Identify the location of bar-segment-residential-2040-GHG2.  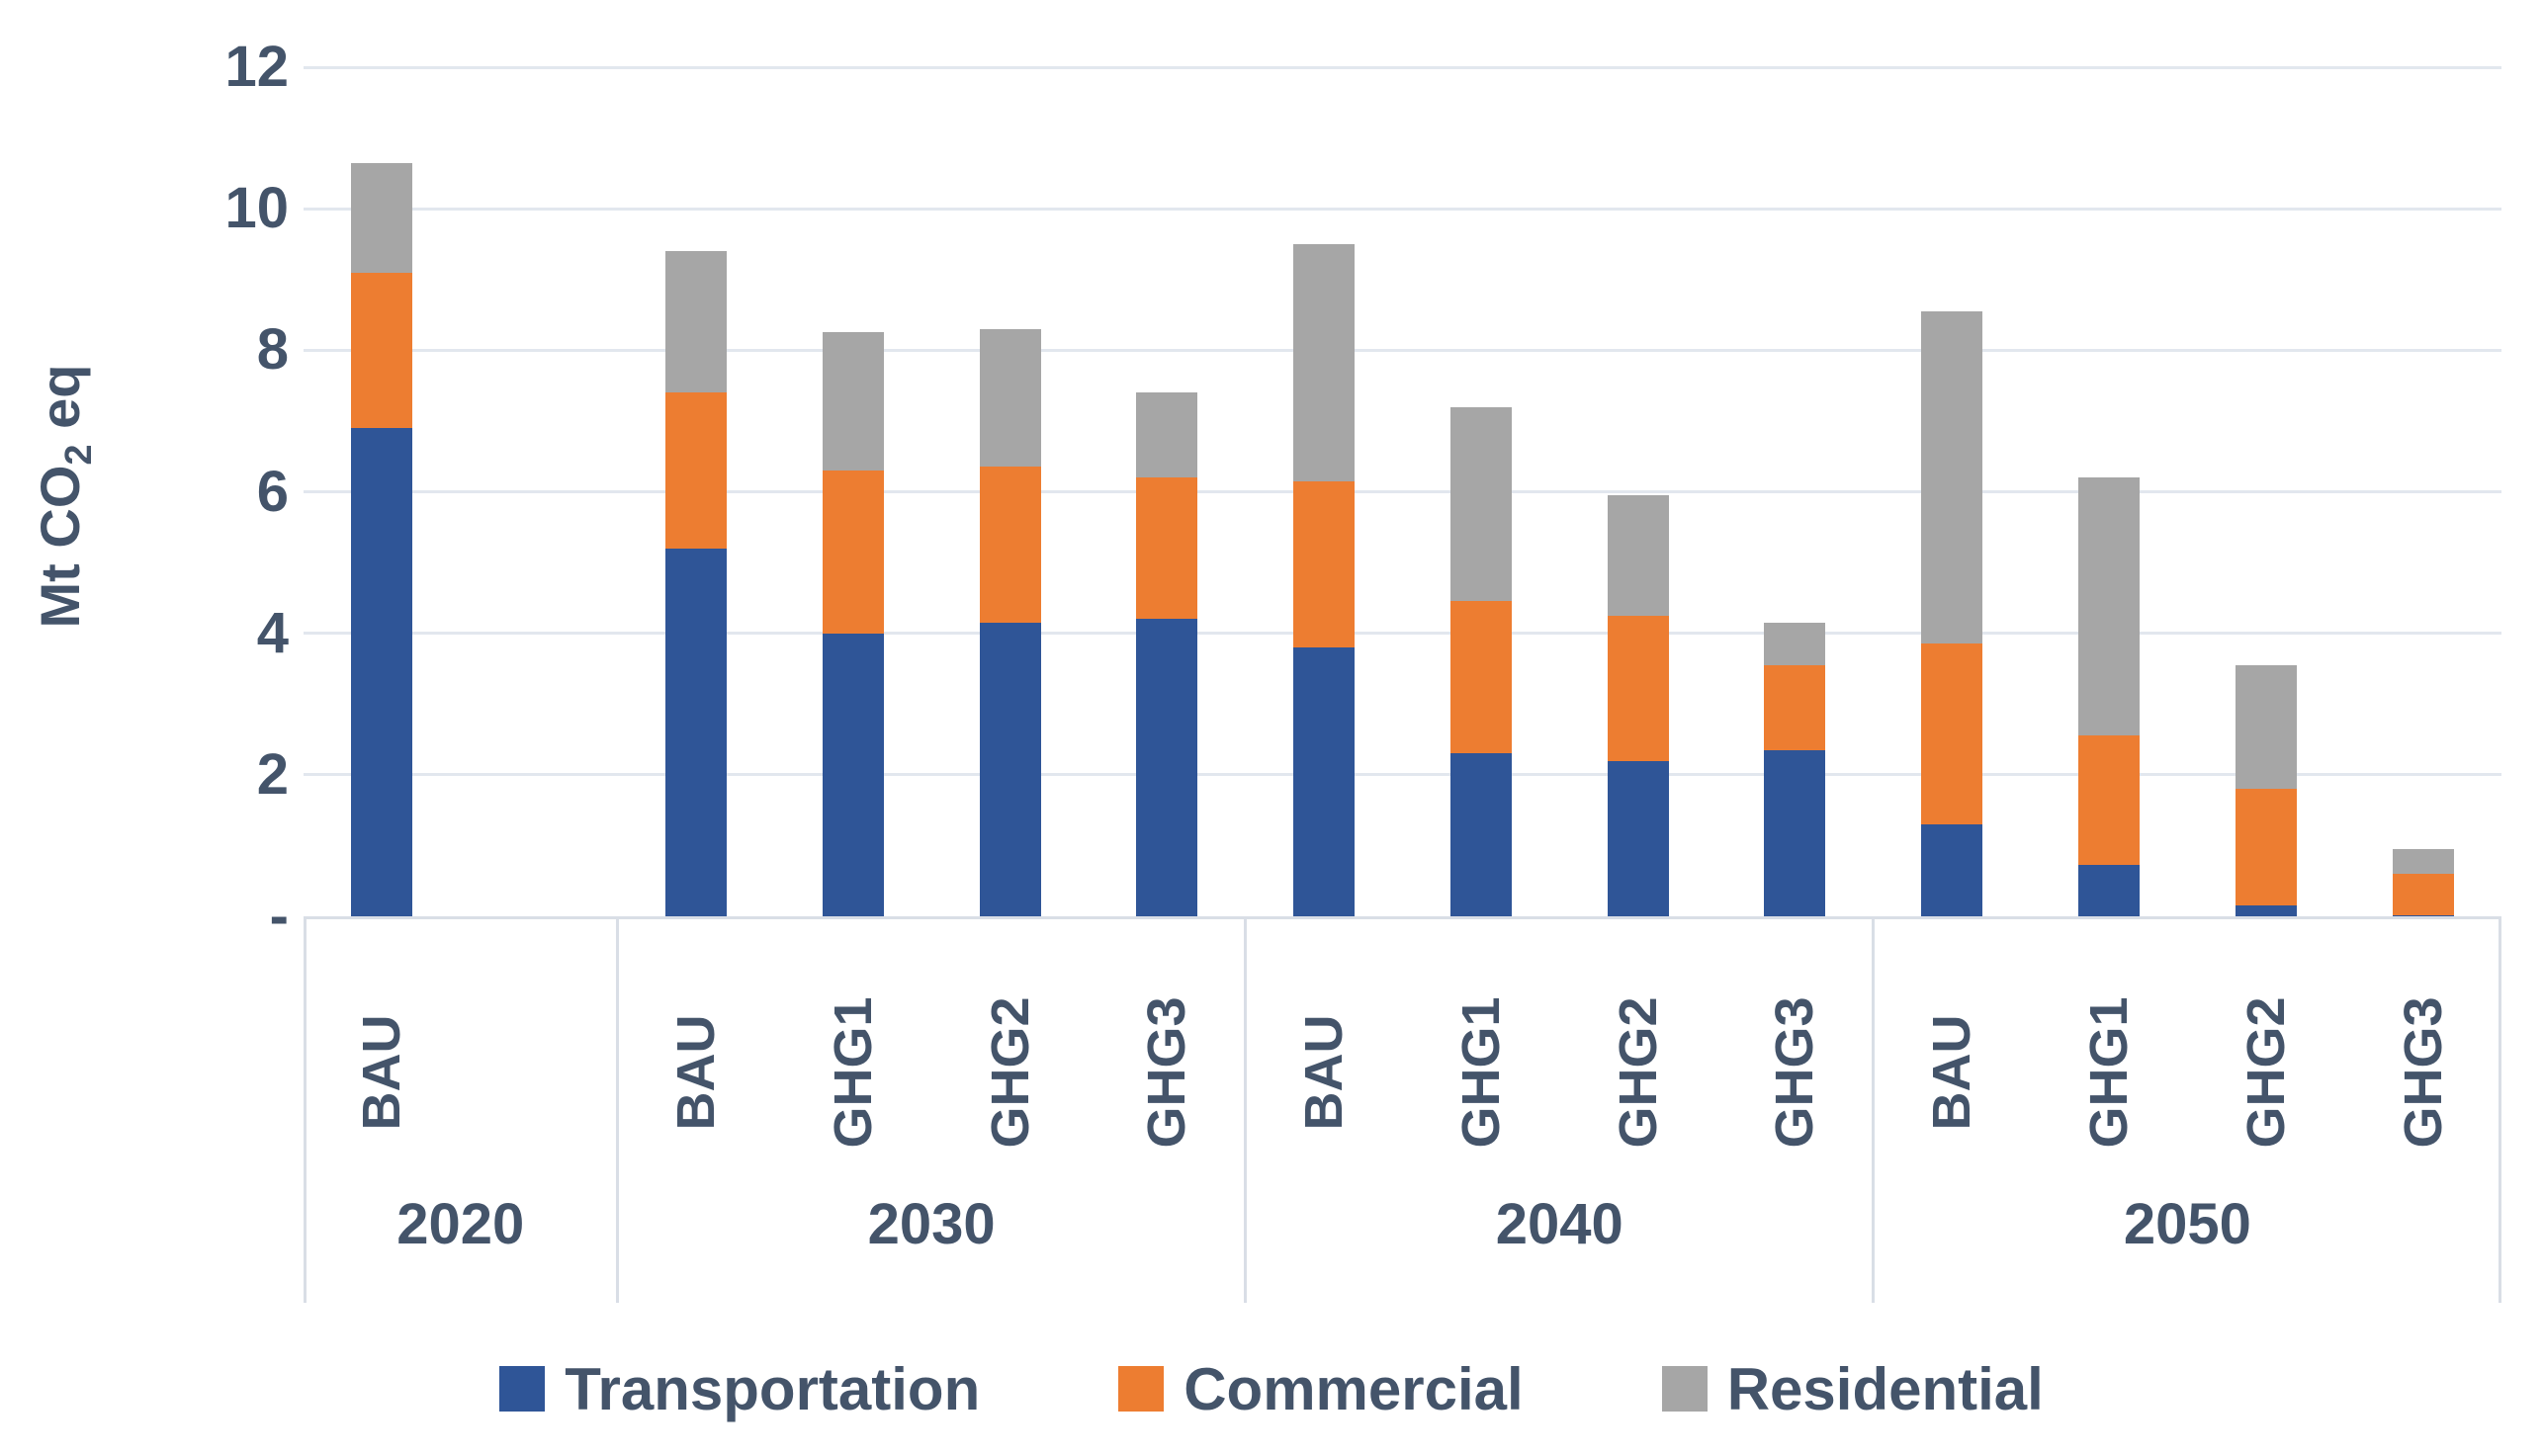
(1638, 555).